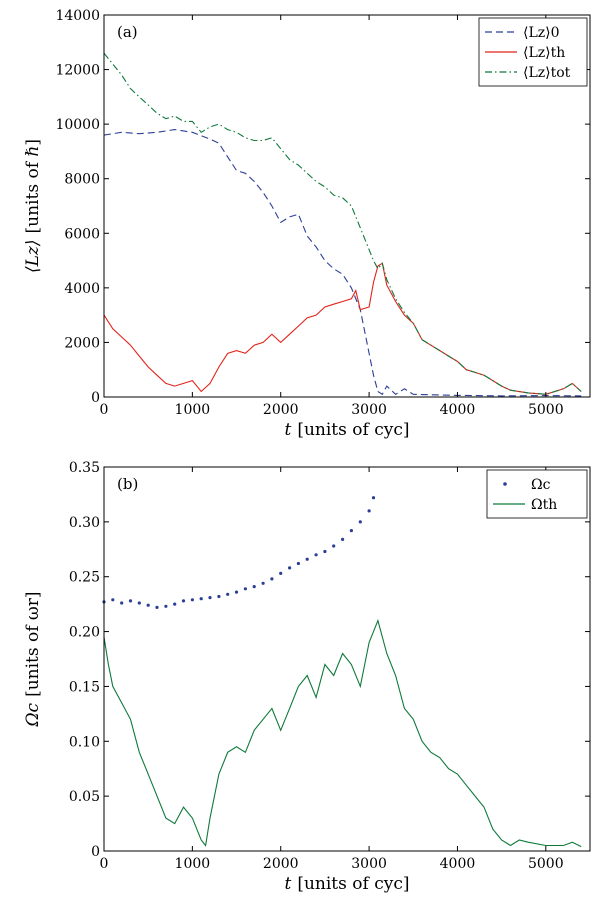 The height and width of the screenshot is (904, 596). What do you see at coordinates (505, 484) in the screenshot?
I see `legend-marker-dot` at bounding box center [505, 484].